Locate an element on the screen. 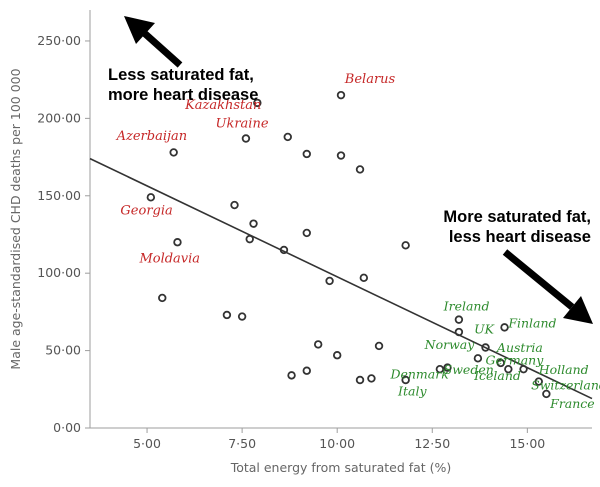  y-tick-label: 50·00 is located at coordinates (63, 350).